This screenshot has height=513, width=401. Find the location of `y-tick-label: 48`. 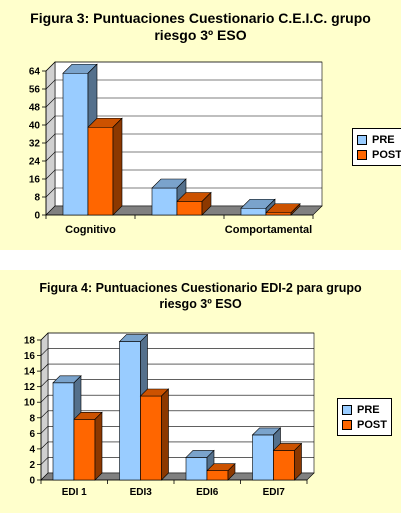

y-tick-label: 48 is located at coordinates (35, 108).